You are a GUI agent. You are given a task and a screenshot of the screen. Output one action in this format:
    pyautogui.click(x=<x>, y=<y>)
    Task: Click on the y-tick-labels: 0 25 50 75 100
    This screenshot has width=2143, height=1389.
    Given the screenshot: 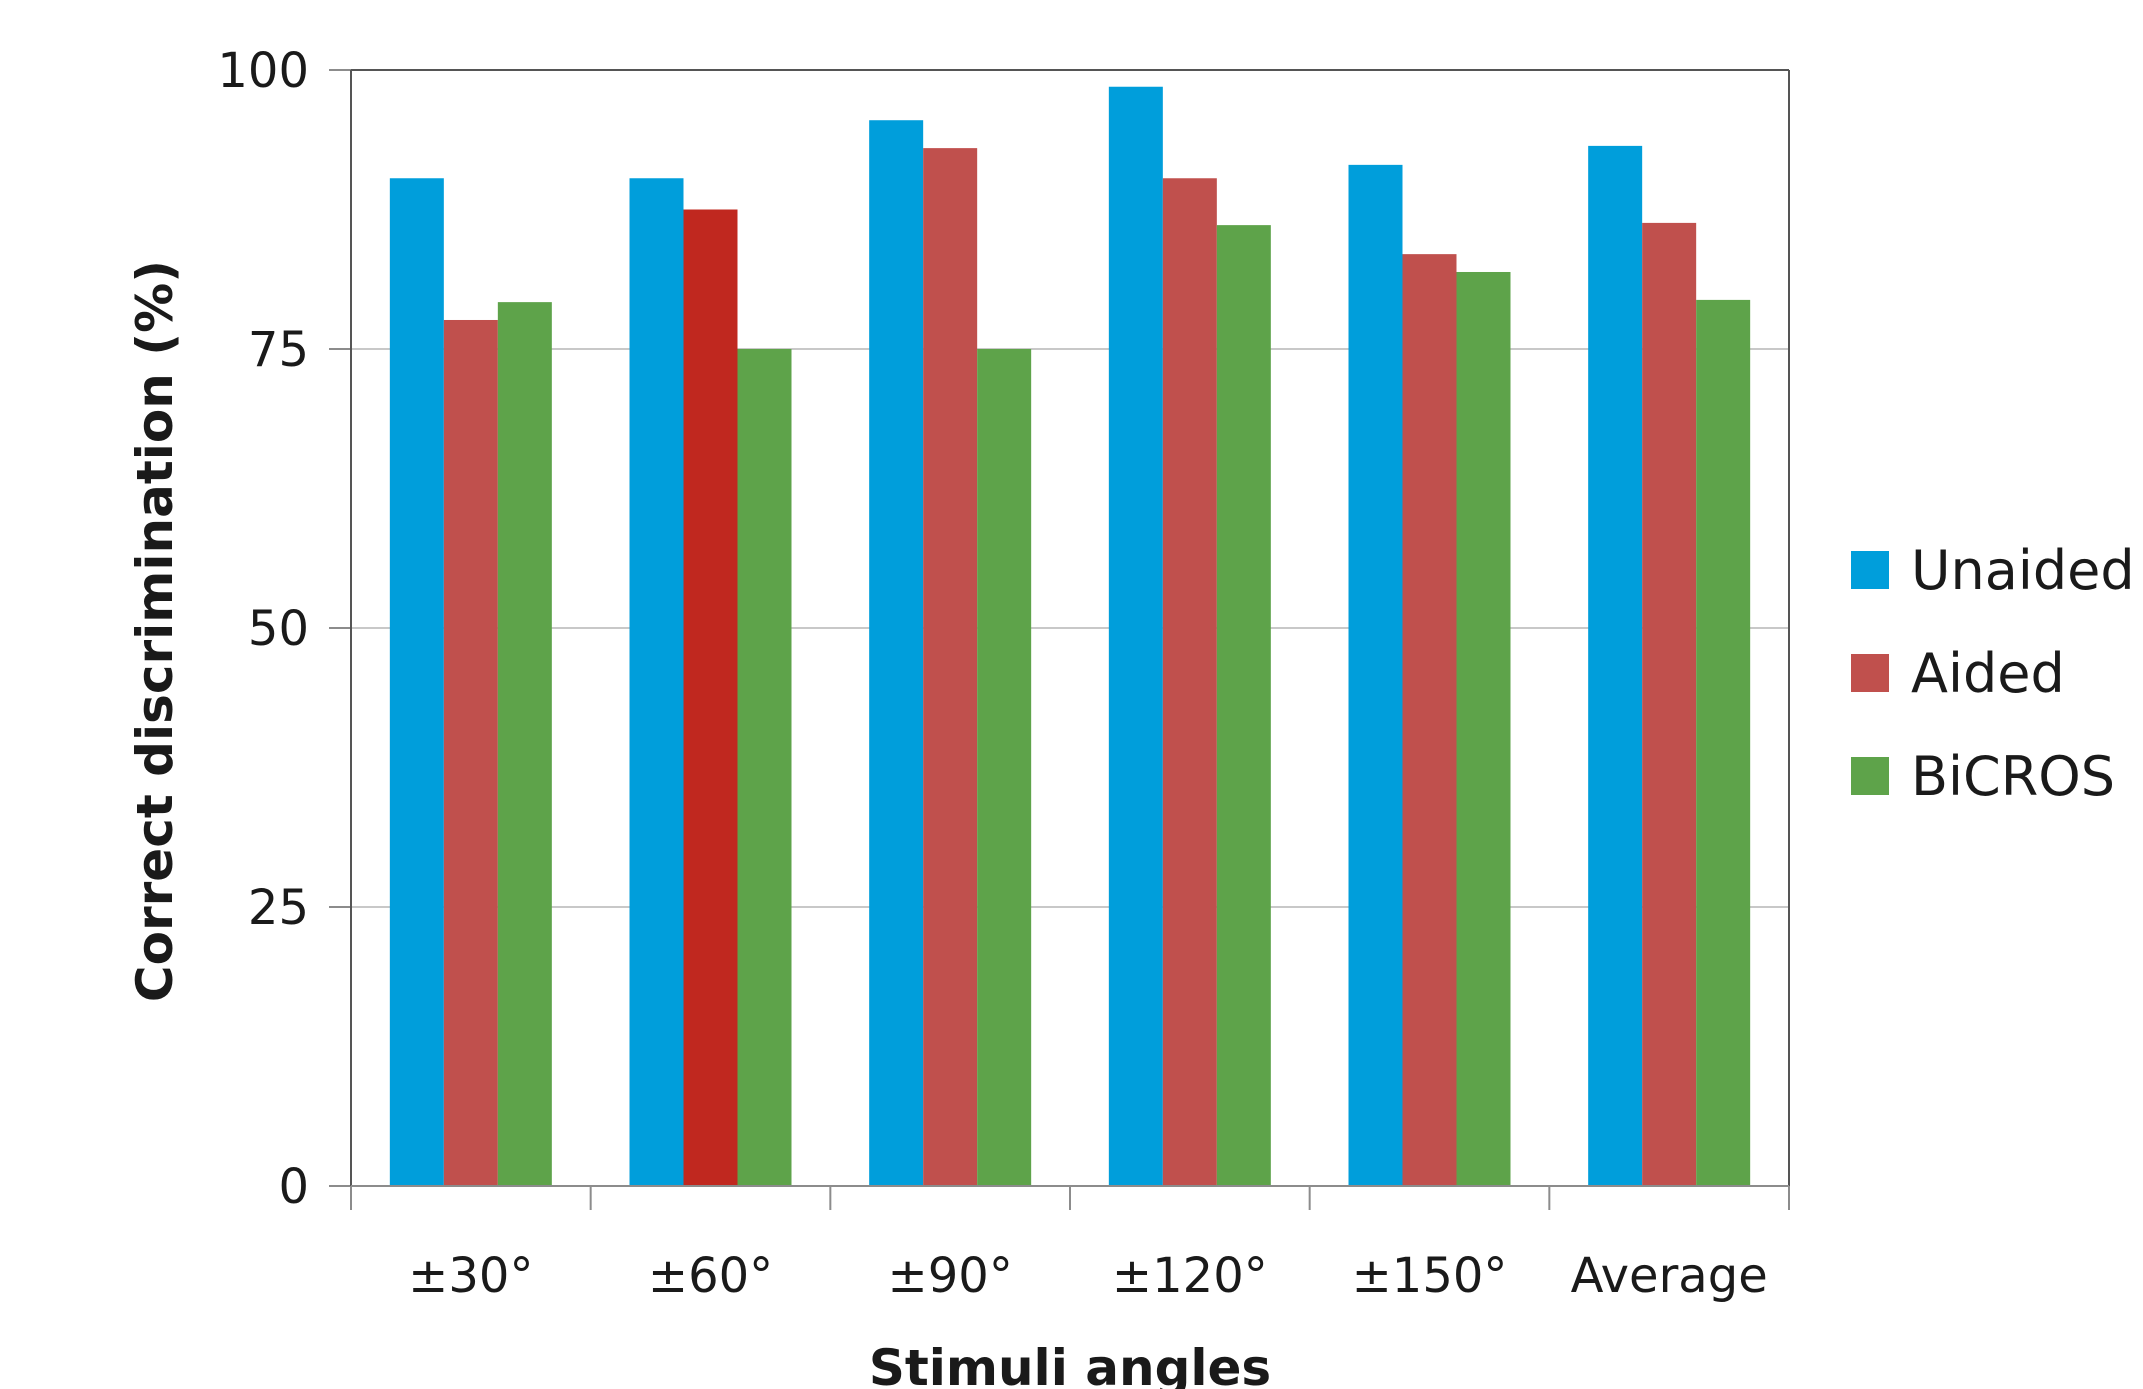 What is the action you would take?
    pyautogui.click(x=263, y=629)
    